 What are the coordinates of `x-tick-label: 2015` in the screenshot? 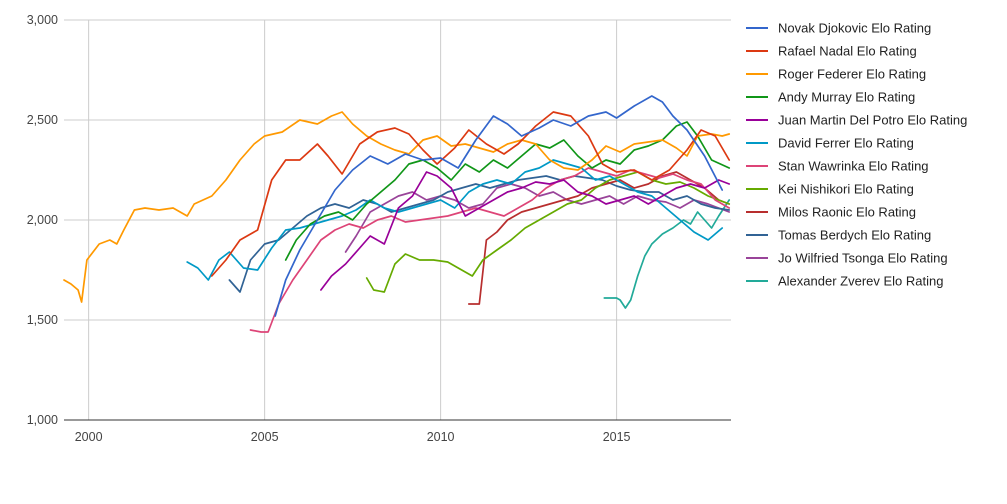 It's located at (617, 437).